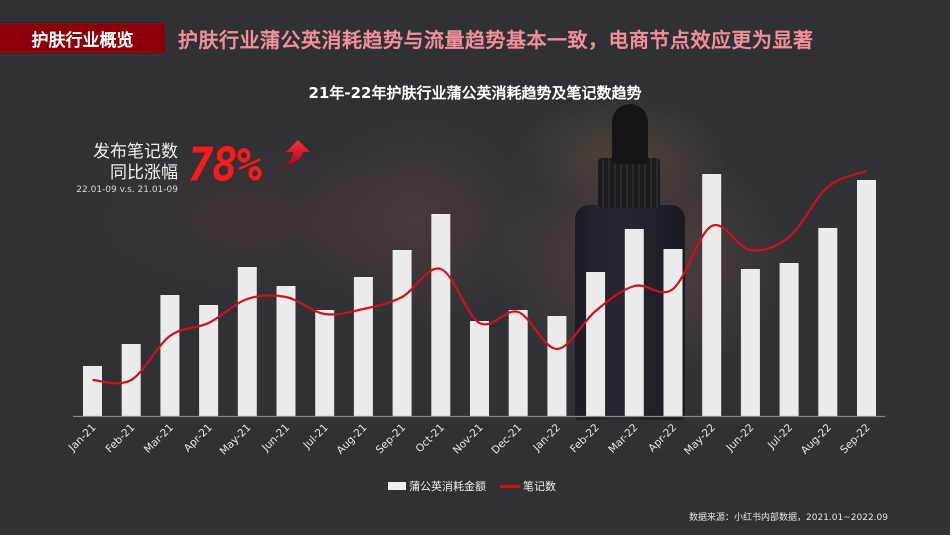 The width and height of the screenshot is (950, 535). Describe the element at coordinates (510, 486) in the screenshot. I see `line-swatch-icon` at that location.